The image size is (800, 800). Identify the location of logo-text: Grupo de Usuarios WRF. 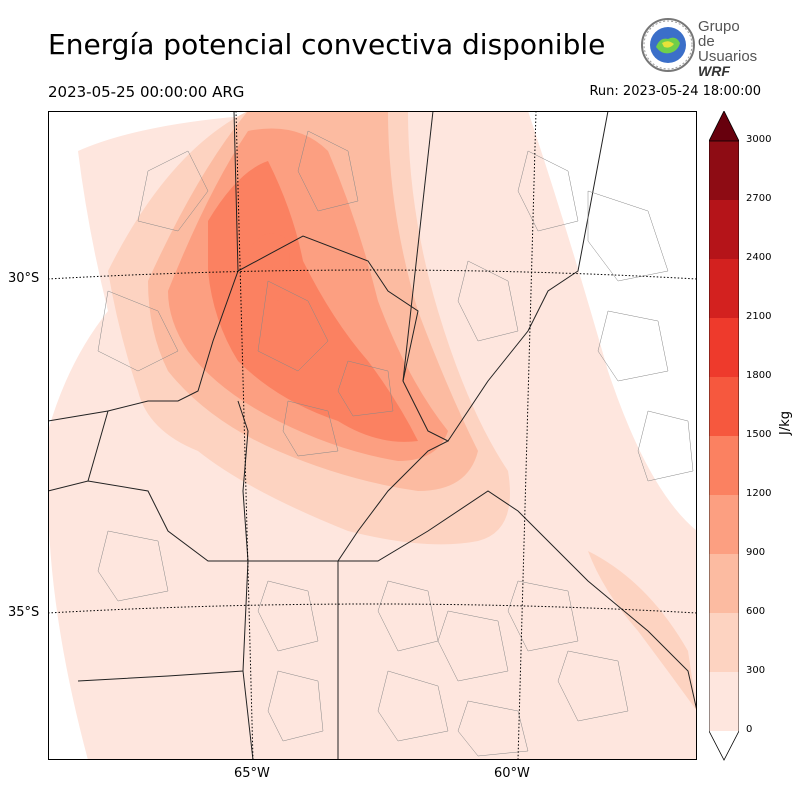
(729, 49).